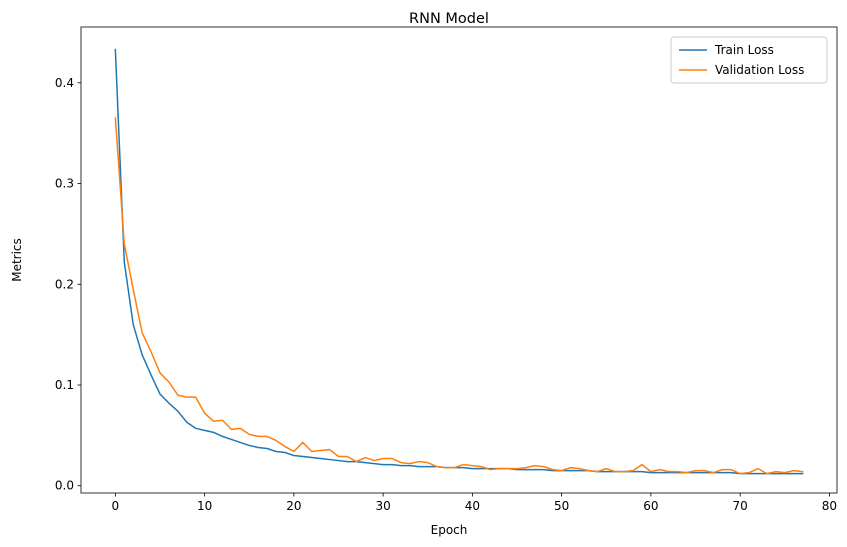 This screenshot has height=547, width=847. I want to click on x-tick-label: 30, so click(382, 506).